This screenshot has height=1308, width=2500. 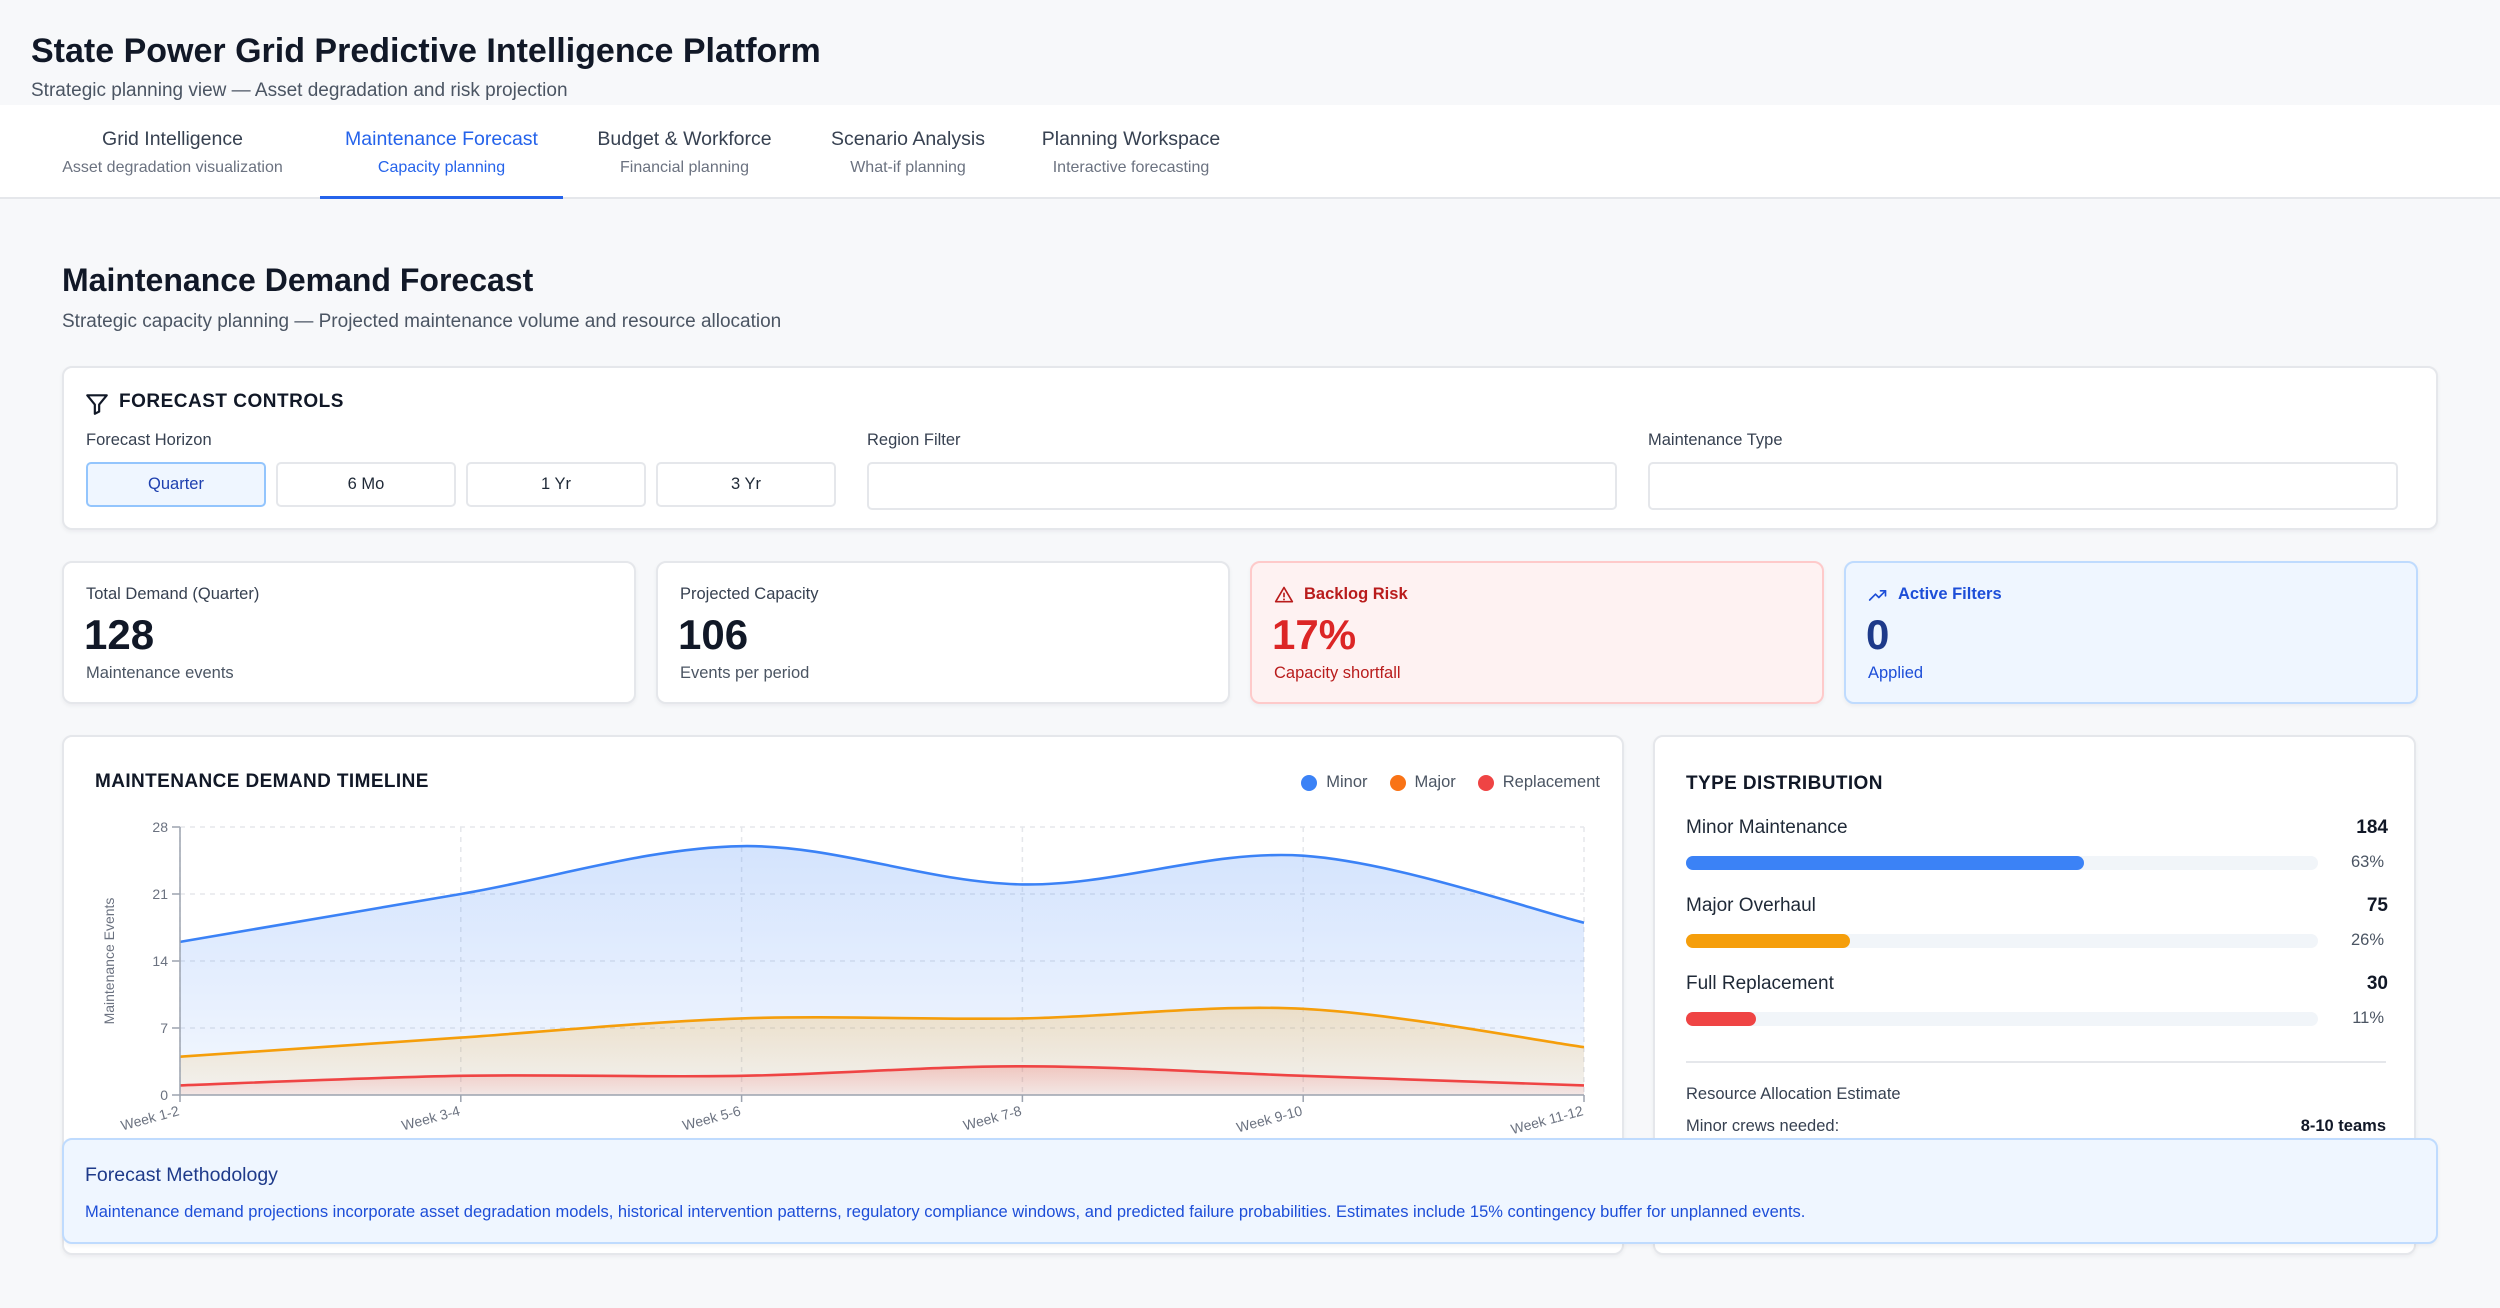 I want to click on type-row-bar-minor, so click(x=2002, y=863).